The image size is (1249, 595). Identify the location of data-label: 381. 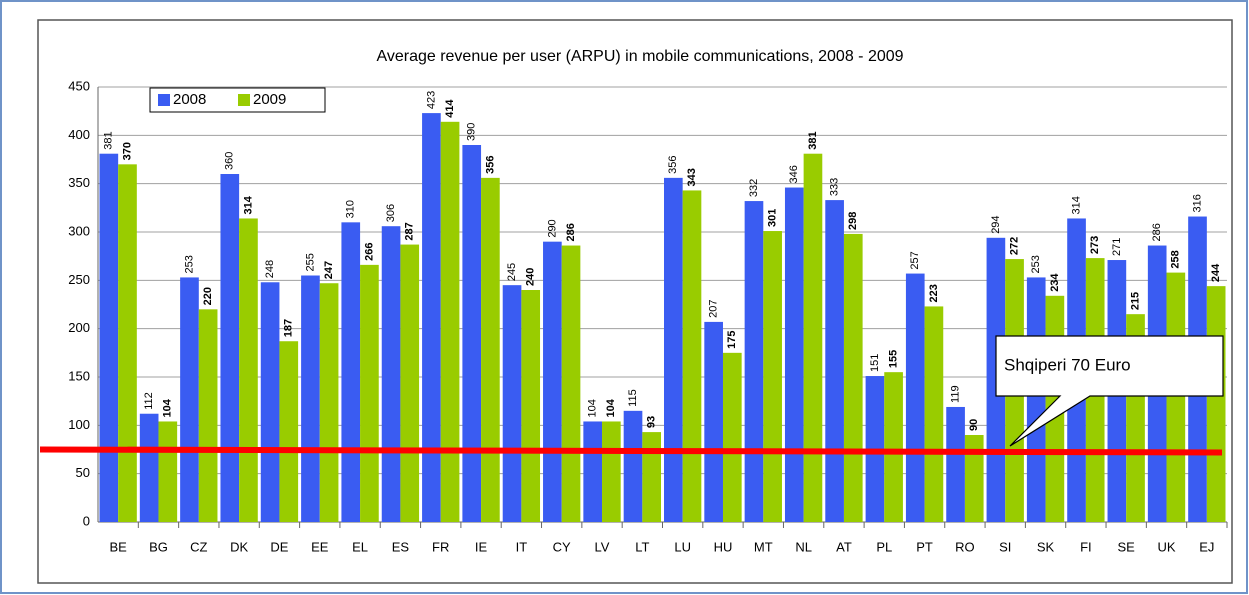
(813, 140).